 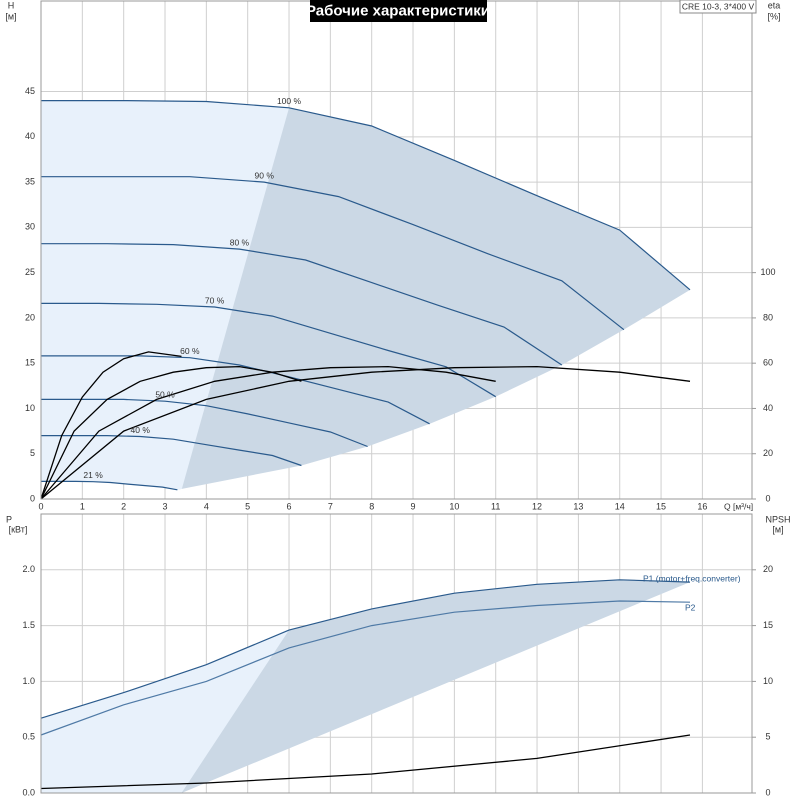 What do you see at coordinates (165, 506) in the screenshot?
I see `x-tick-label: 3` at bounding box center [165, 506].